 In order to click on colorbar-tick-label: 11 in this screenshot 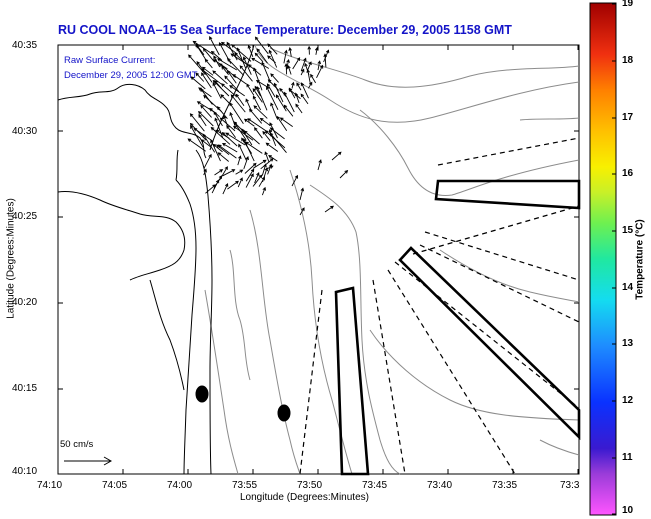, I will do `click(627, 457)`.